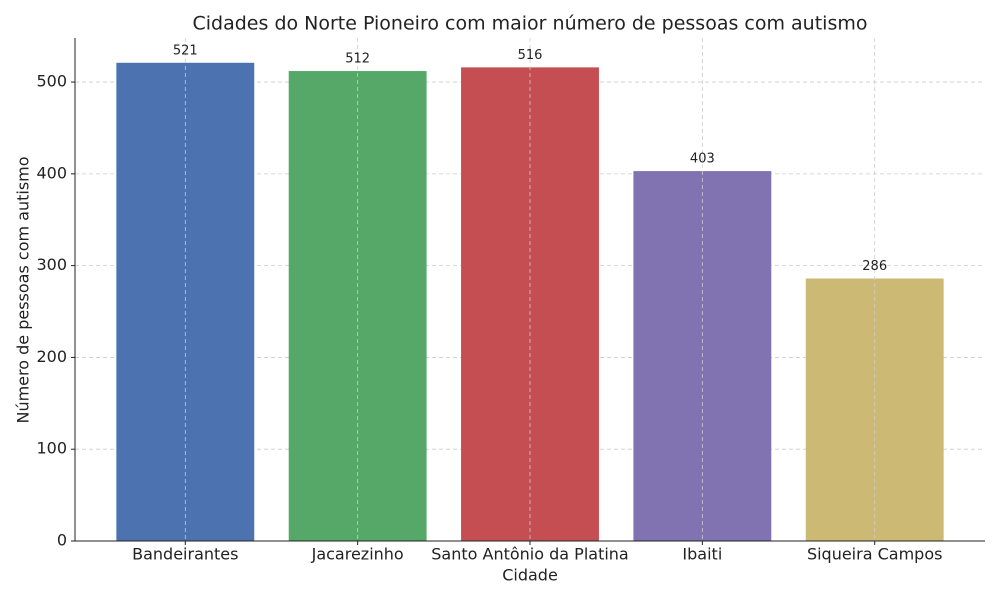 This screenshot has width=1000, height=604. What do you see at coordinates (702, 554) in the screenshot?
I see `x-tick-label: Ibaiti` at bounding box center [702, 554].